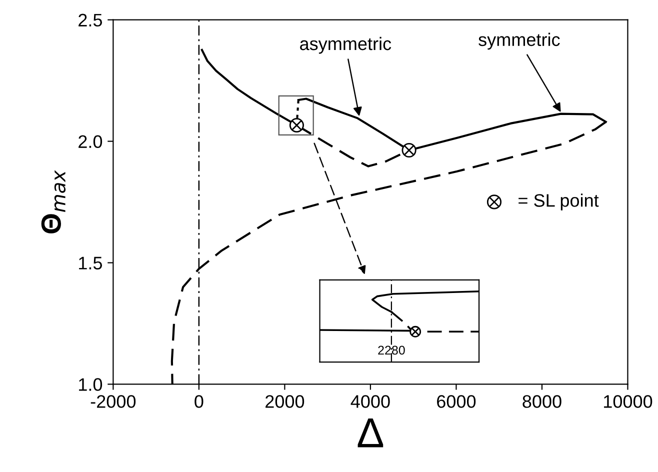 Image resolution: width=658 pixels, height=472 pixels. Describe the element at coordinates (90, 141) in the screenshot. I see `y-tick-label: 2.0` at that location.